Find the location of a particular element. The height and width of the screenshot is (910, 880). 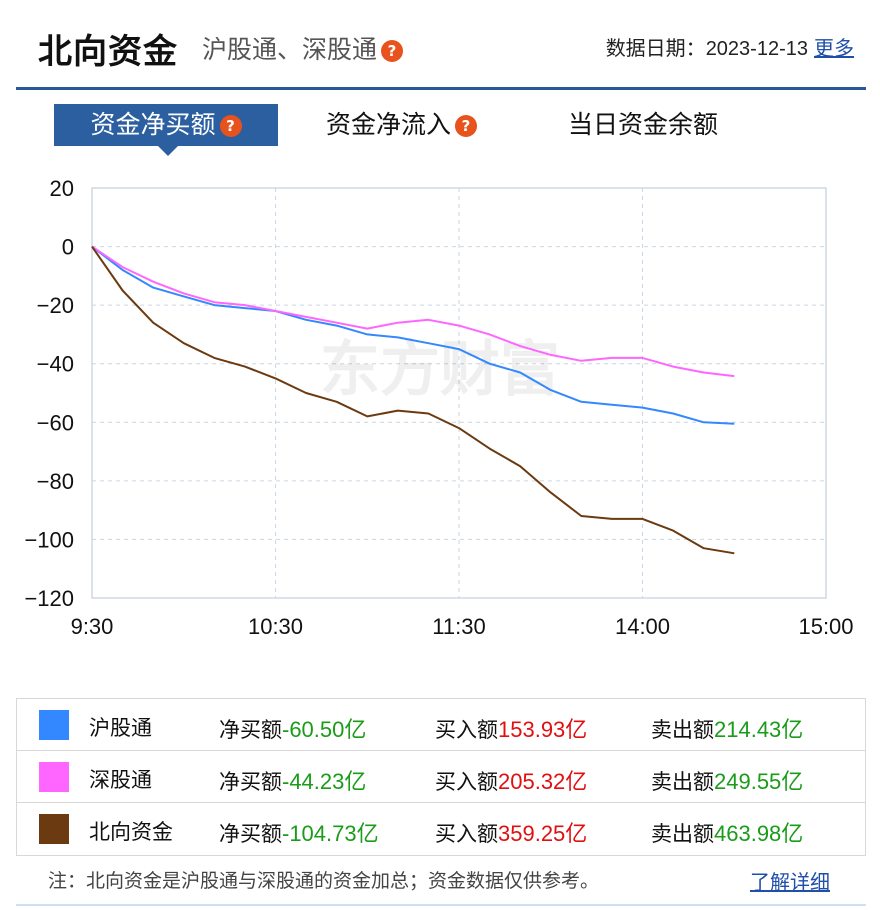

y-tick-label: −100 is located at coordinates (49, 539).